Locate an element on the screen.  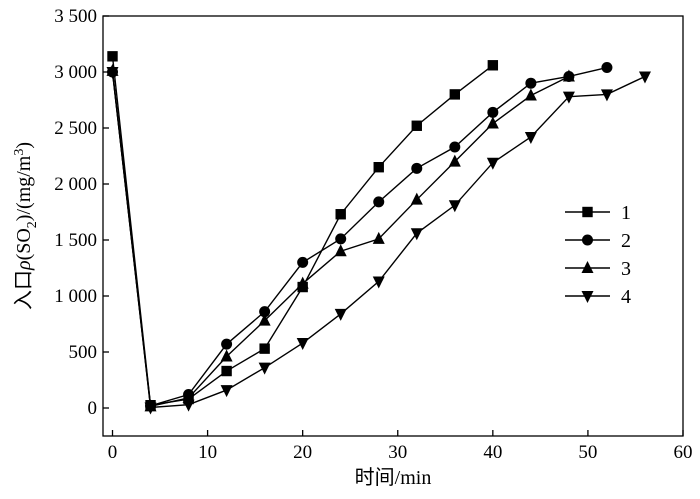
legend-label-3: 3 is located at coordinates (626, 269).